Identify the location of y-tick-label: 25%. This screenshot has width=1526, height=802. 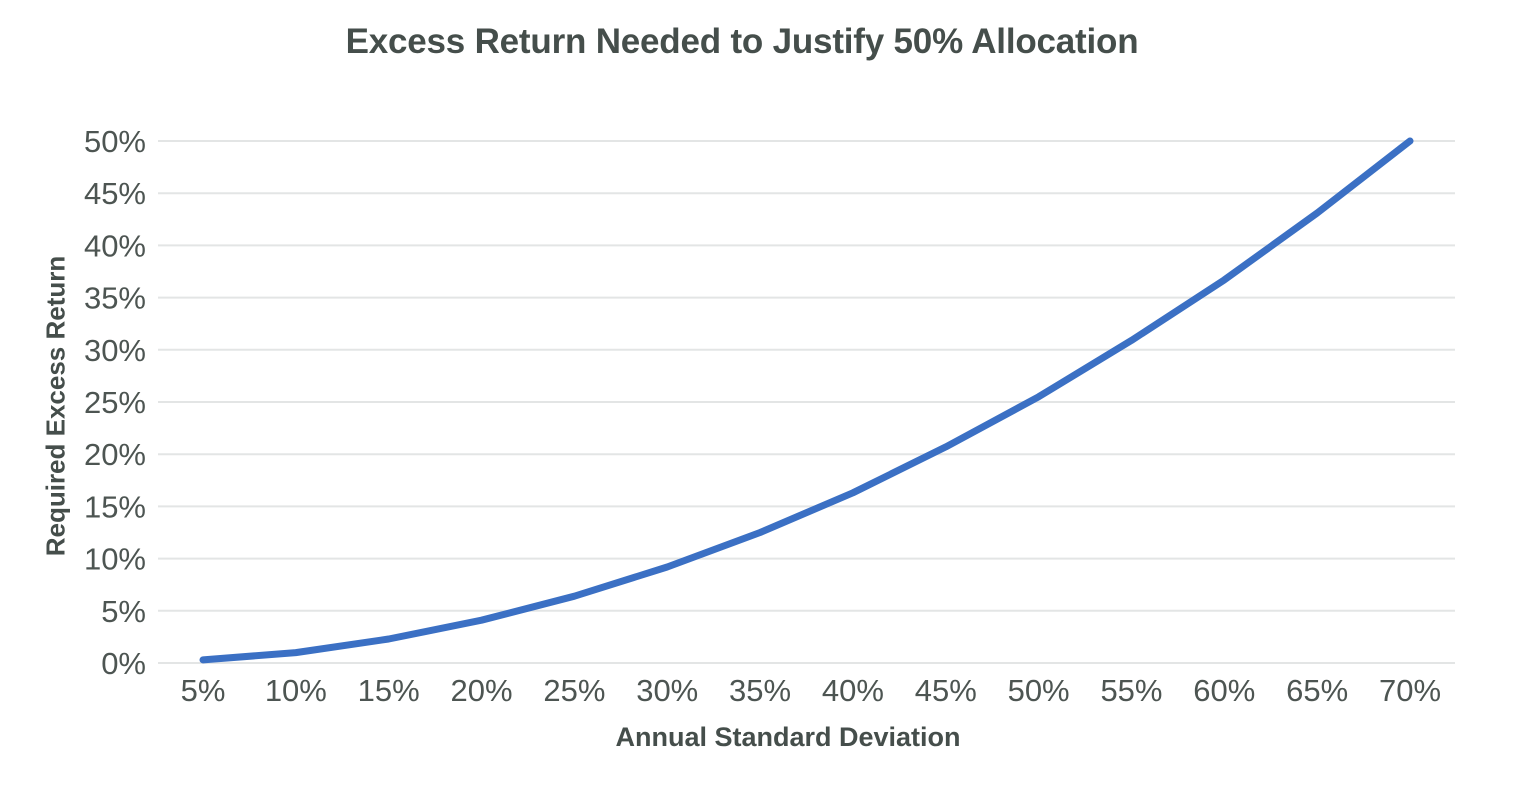
(115, 402).